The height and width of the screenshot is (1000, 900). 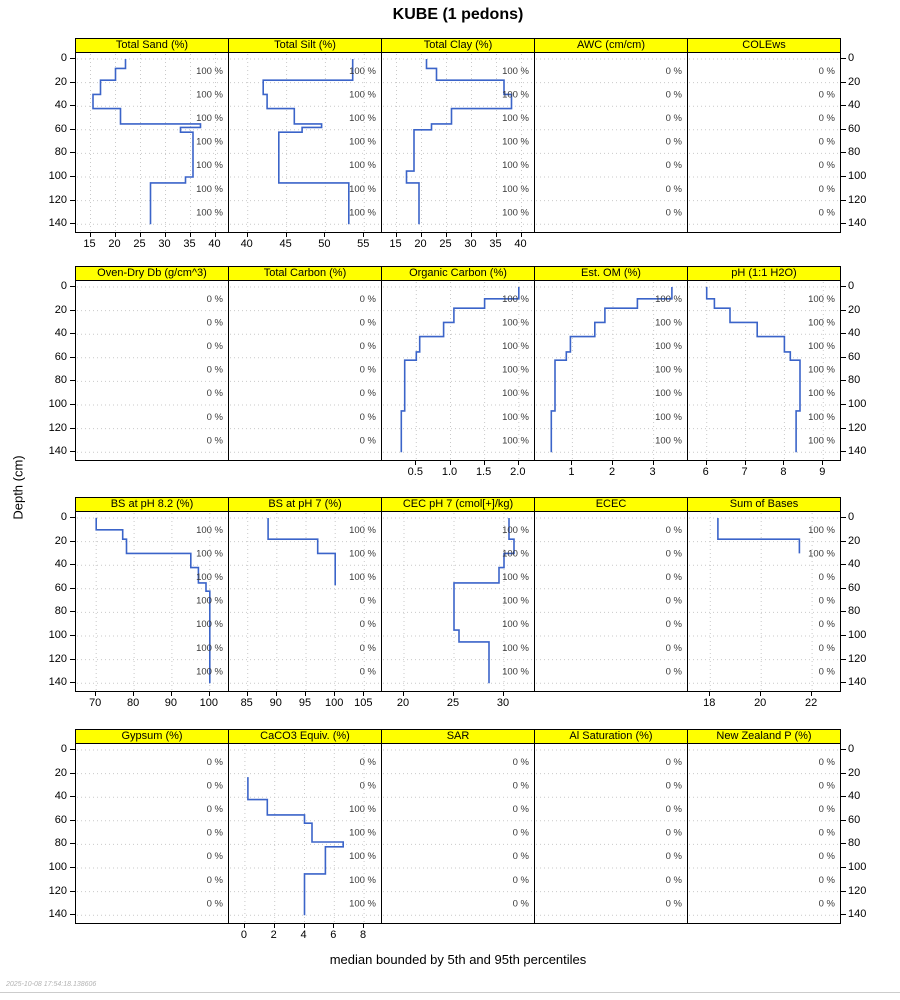 I want to click on panel-strip-title: SAR, so click(x=458, y=736).